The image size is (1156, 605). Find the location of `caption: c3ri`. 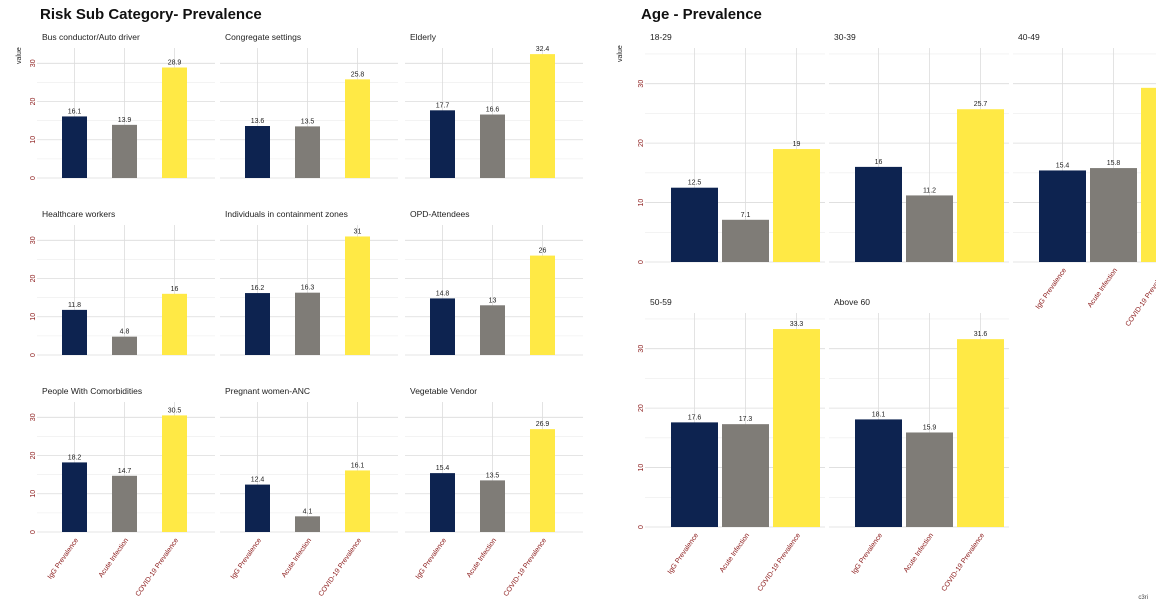

caption: c3ri is located at coordinates (1143, 598).